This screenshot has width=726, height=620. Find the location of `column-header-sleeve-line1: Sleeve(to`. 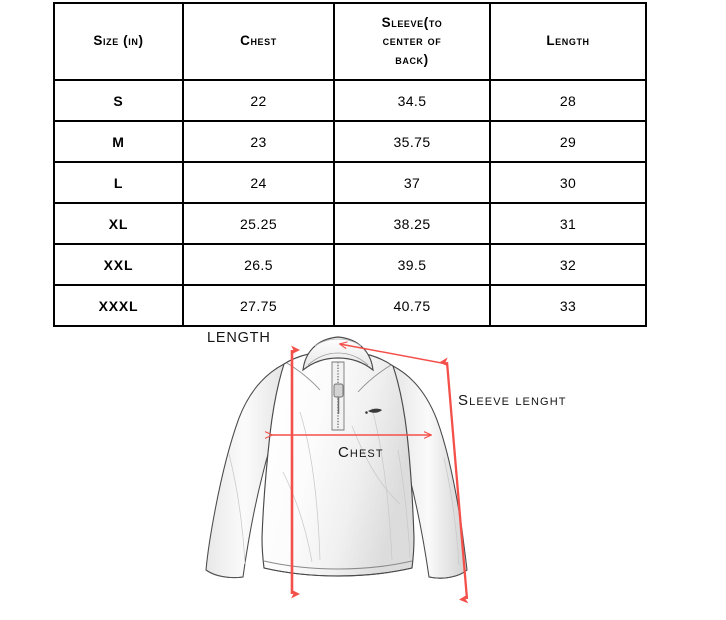

column-header-sleeve-line1: Sleeve(to is located at coordinates (412, 23).